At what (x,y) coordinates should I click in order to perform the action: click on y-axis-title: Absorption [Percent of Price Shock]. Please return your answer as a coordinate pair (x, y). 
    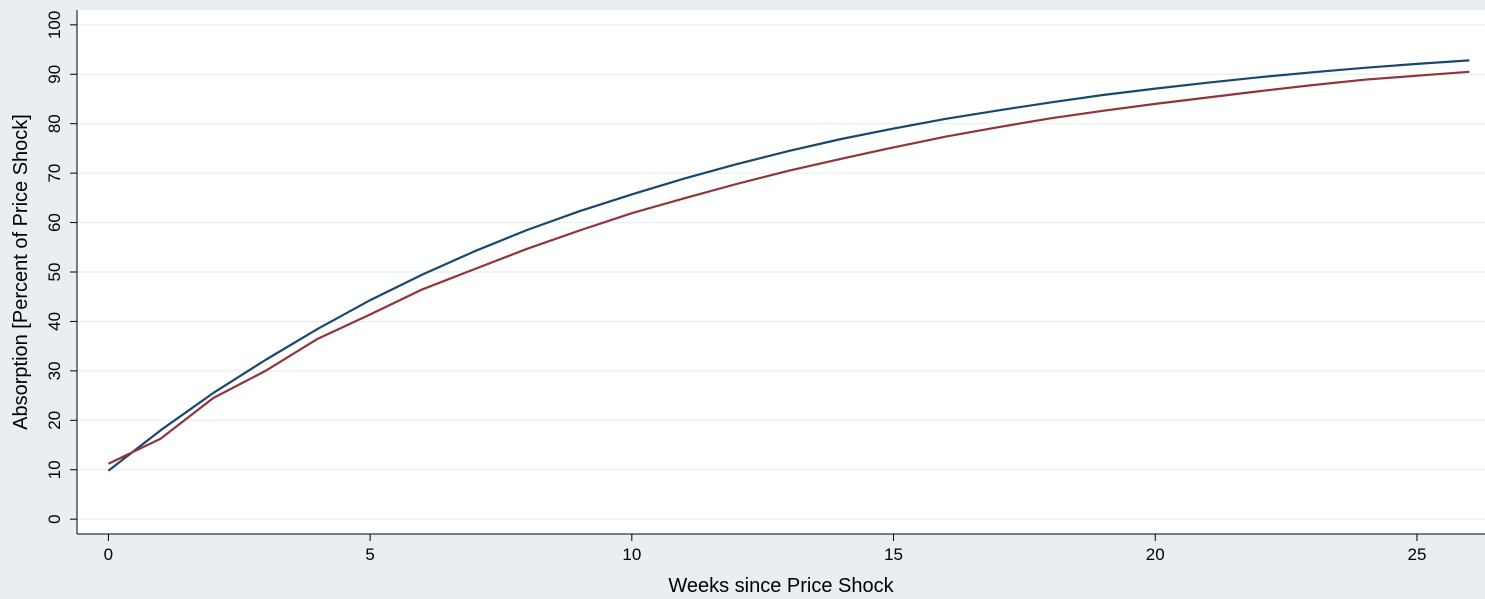
    Looking at the image, I should click on (21, 272).